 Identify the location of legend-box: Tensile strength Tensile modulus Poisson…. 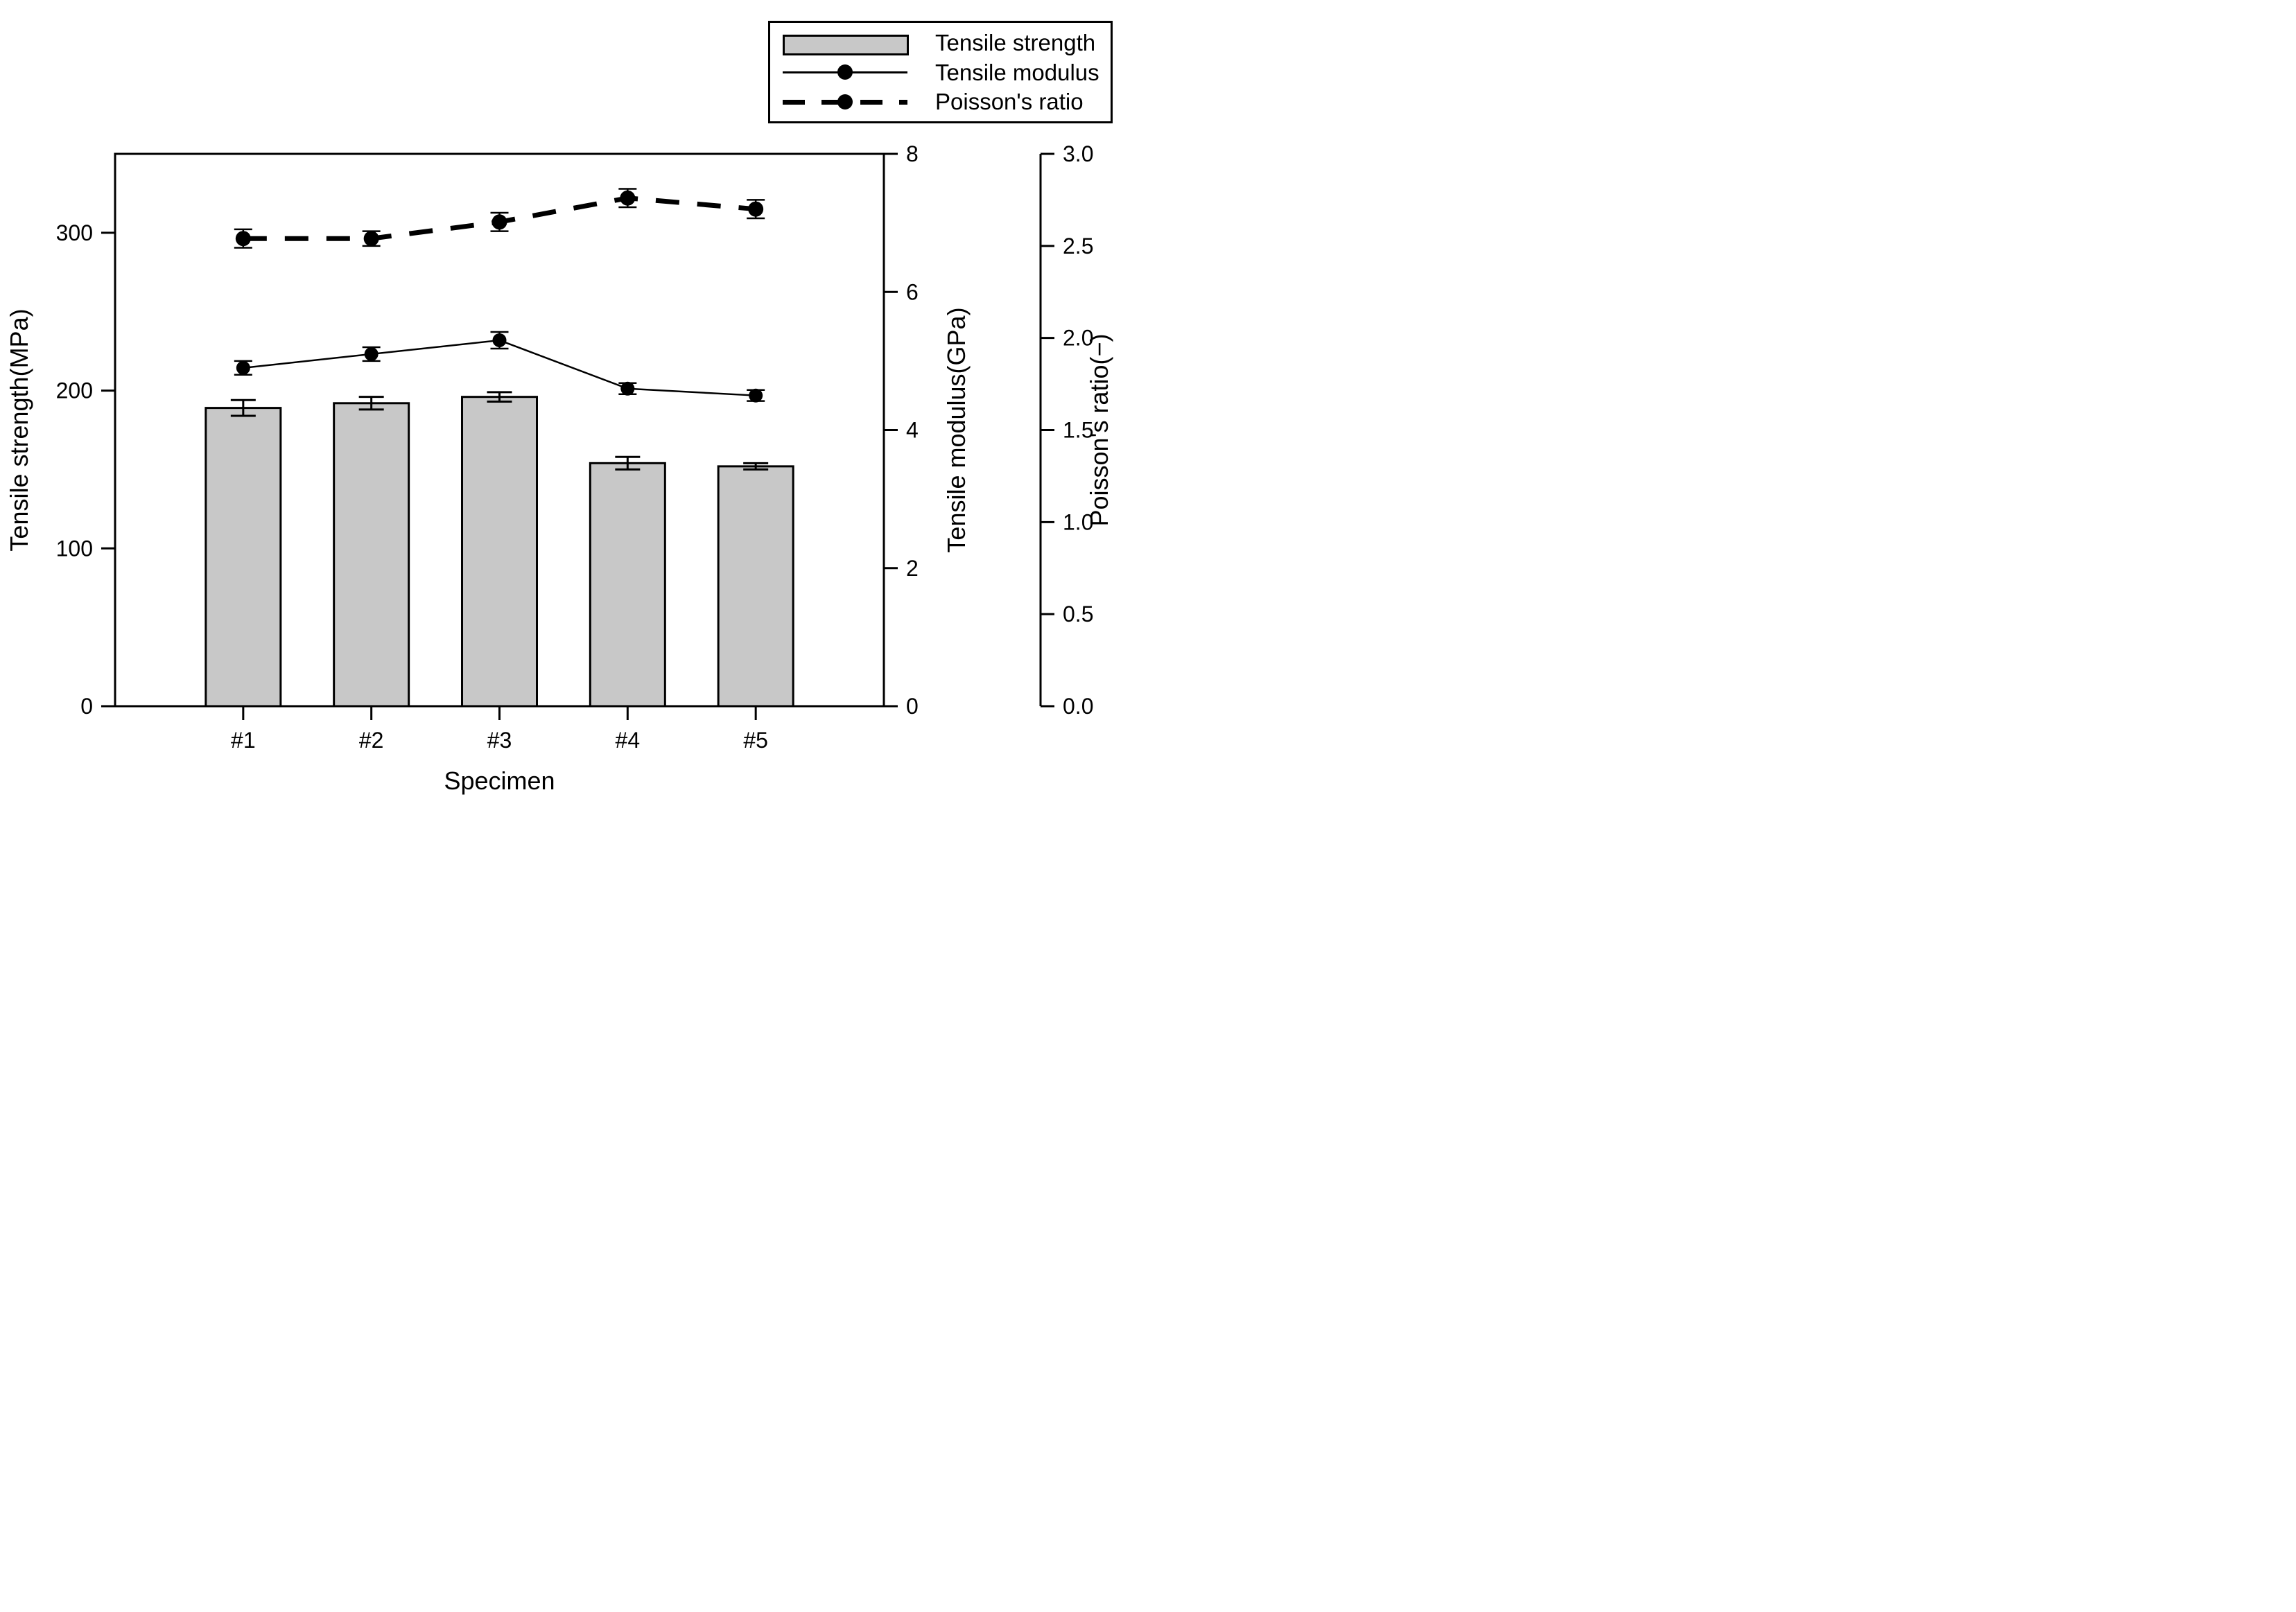
(940, 72).